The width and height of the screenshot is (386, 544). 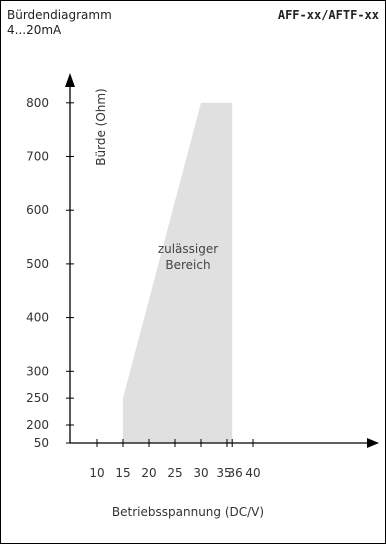 What do you see at coordinates (37, 425) in the screenshot?
I see `y-tick-label: 200` at bounding box center [37, 425].